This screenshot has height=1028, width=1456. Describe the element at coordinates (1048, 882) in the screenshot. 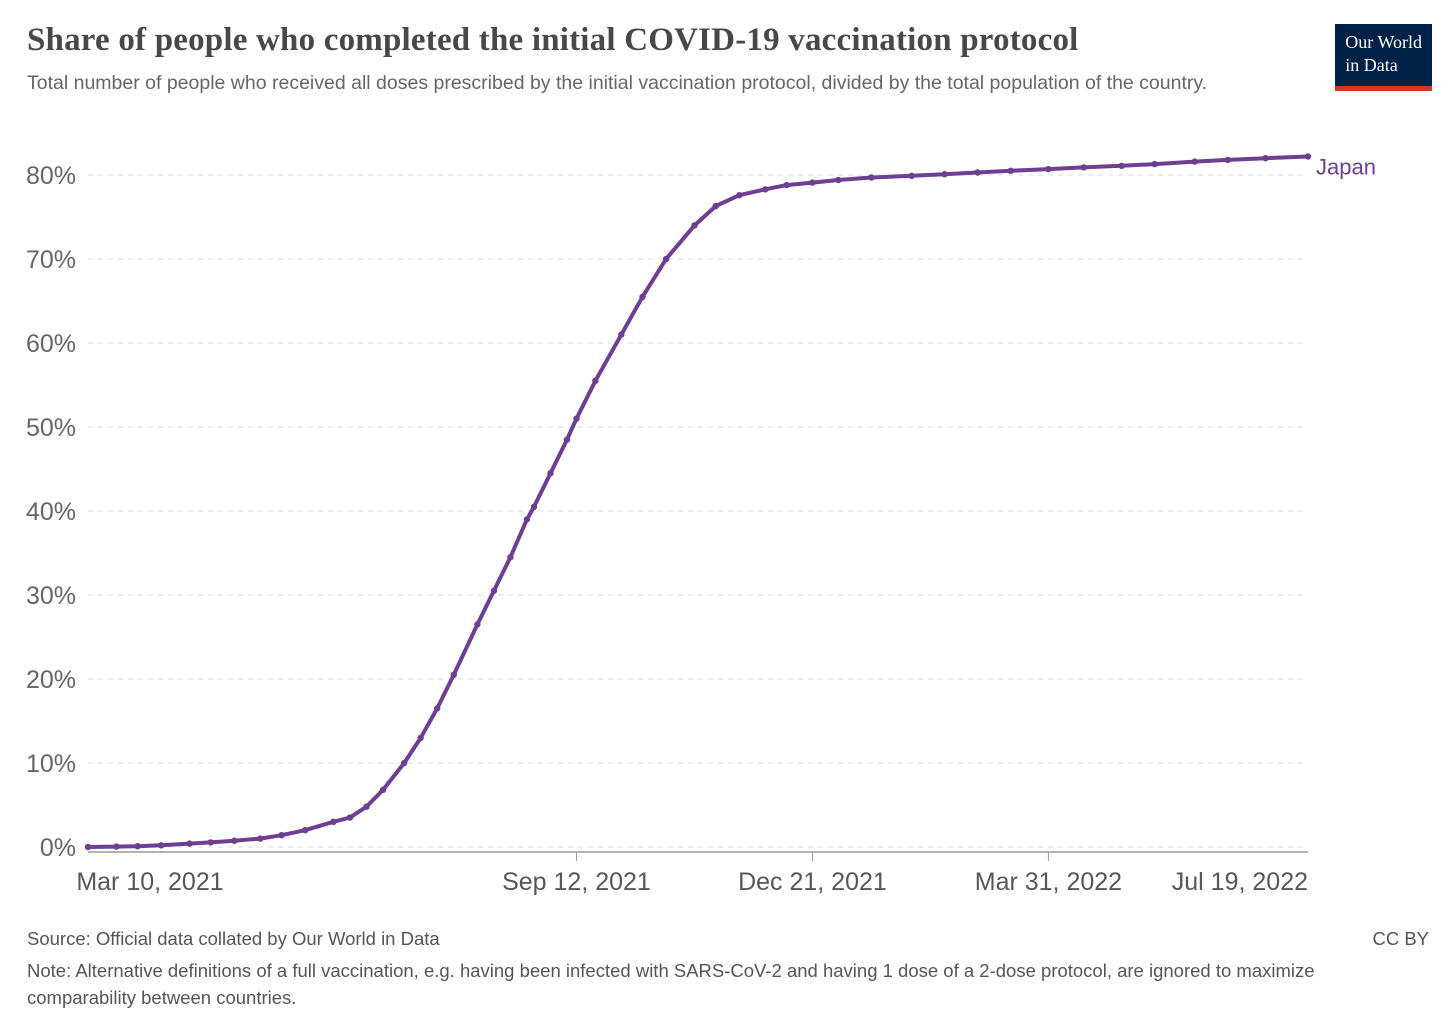

I see `x-axis-tick-label: Mar 31, 2022` at that location.